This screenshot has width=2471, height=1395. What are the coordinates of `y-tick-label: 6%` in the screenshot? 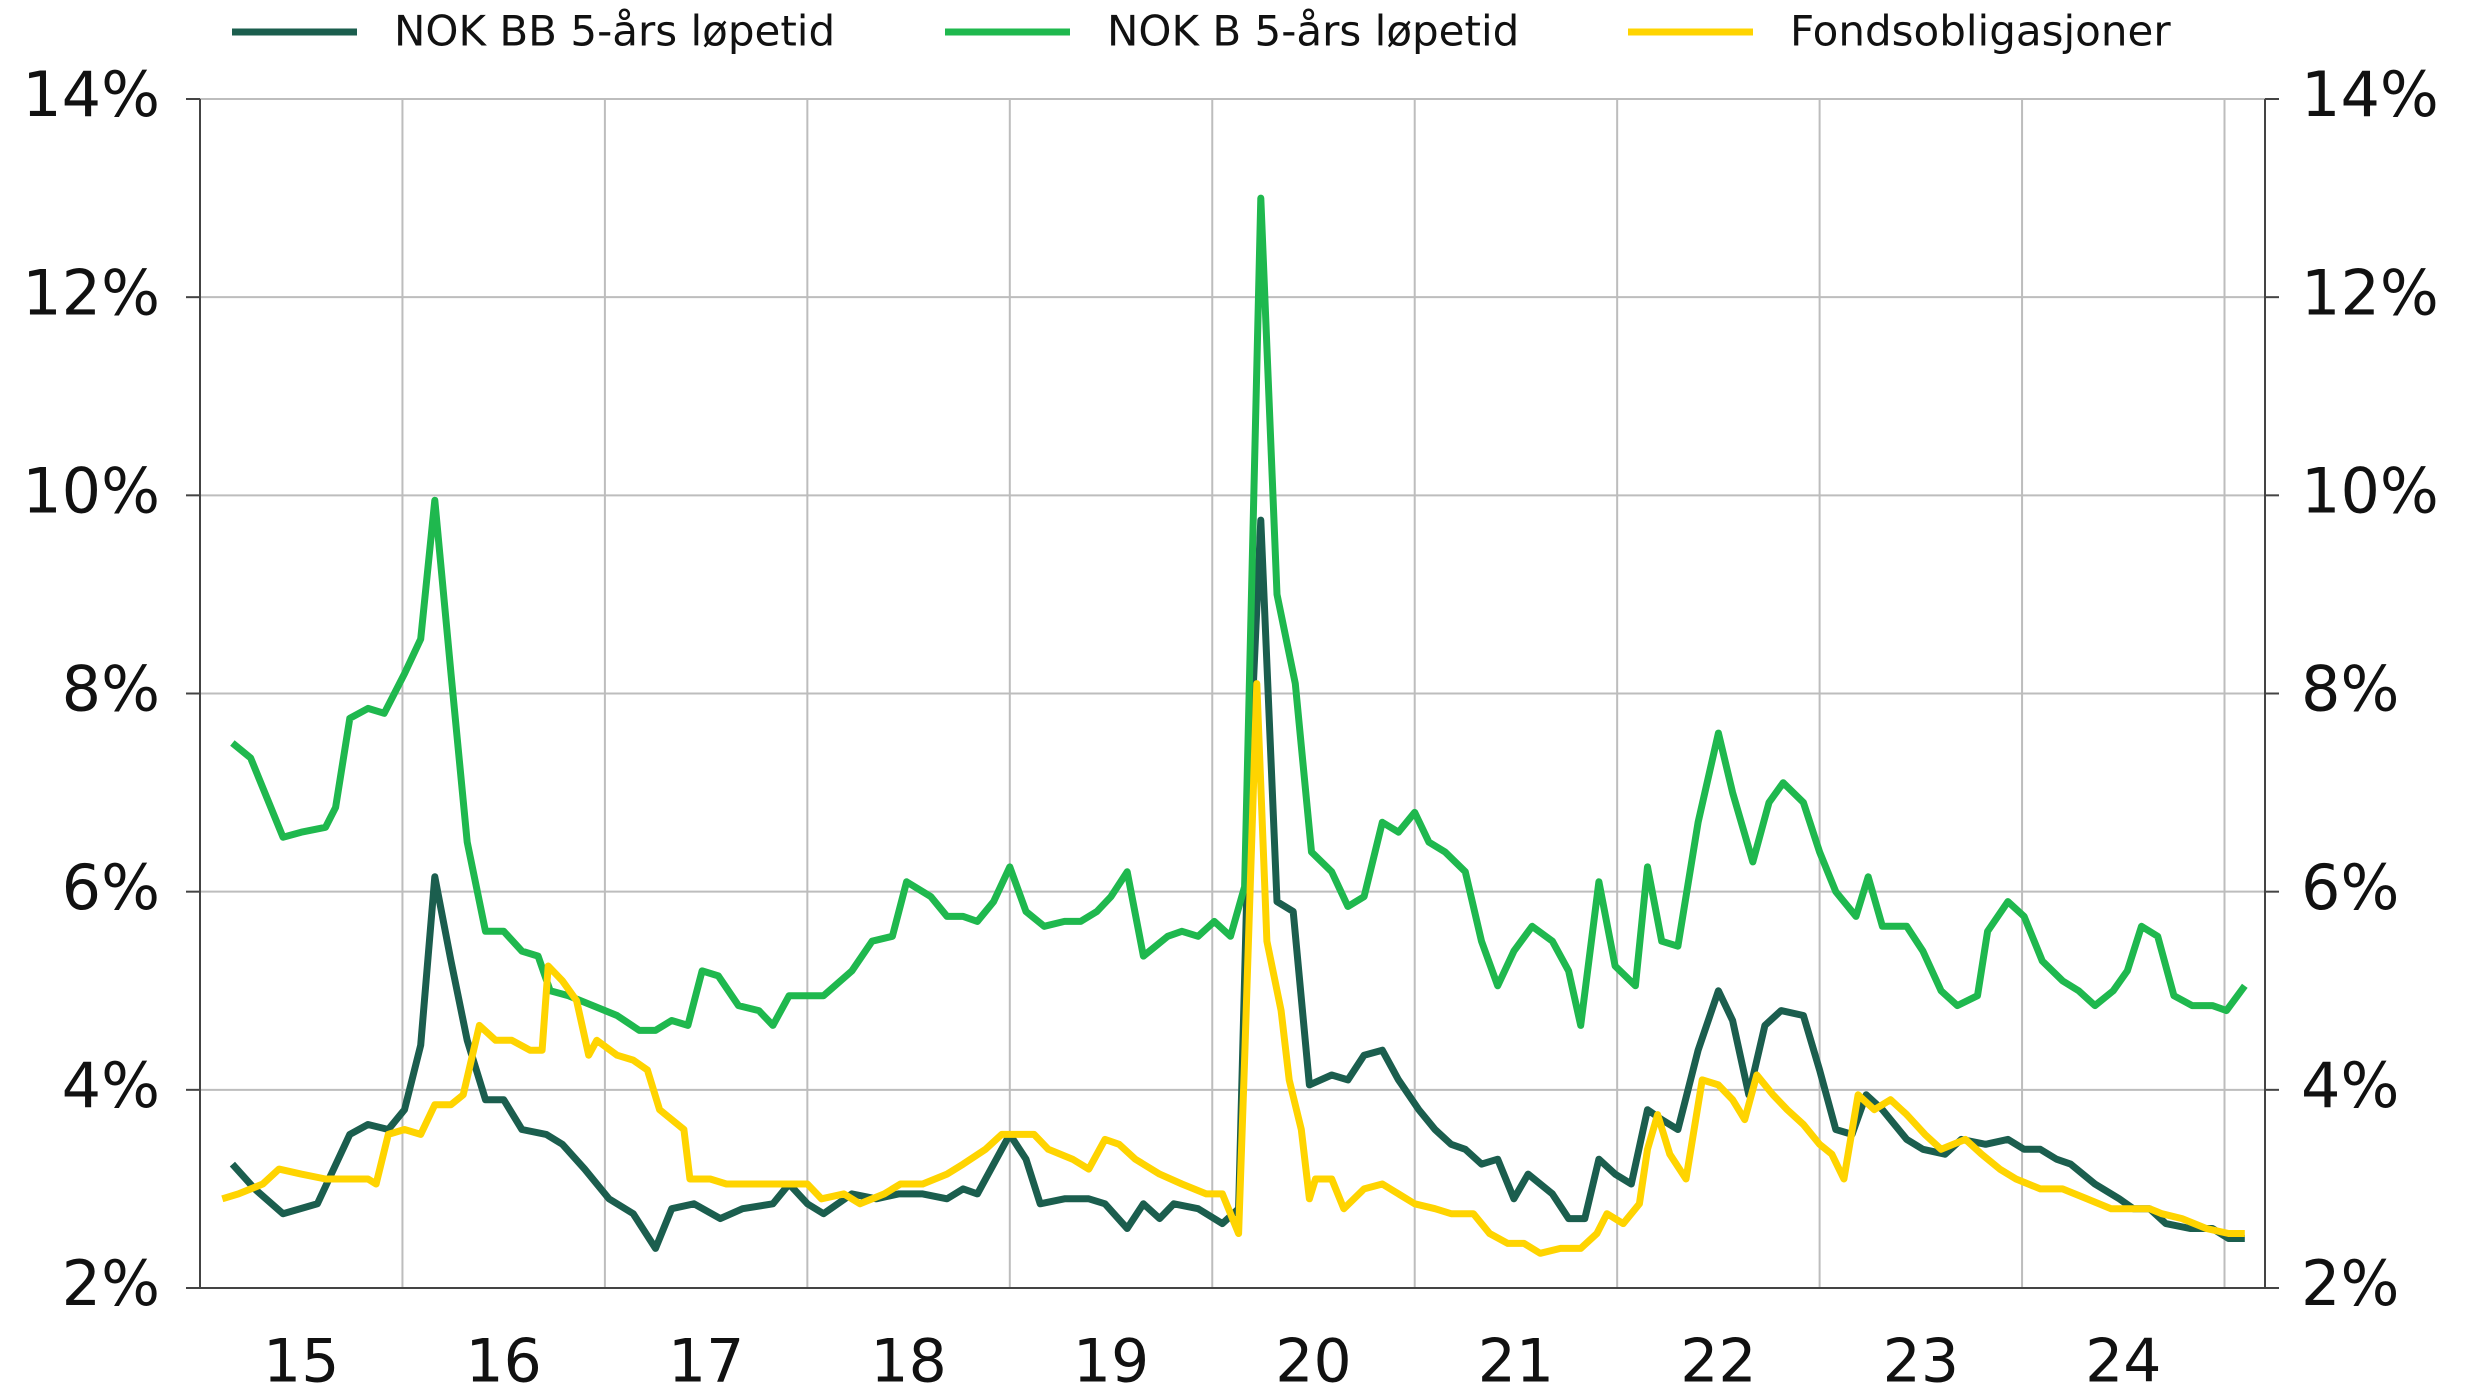 It's located at (111, 887).